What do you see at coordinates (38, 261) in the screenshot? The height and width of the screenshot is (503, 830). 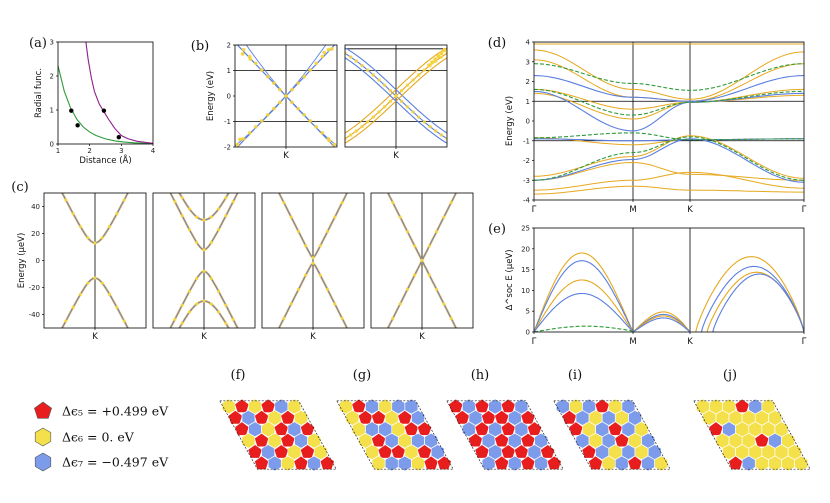 I see `y-tick-label: 0` at bounding box center [38, 261].